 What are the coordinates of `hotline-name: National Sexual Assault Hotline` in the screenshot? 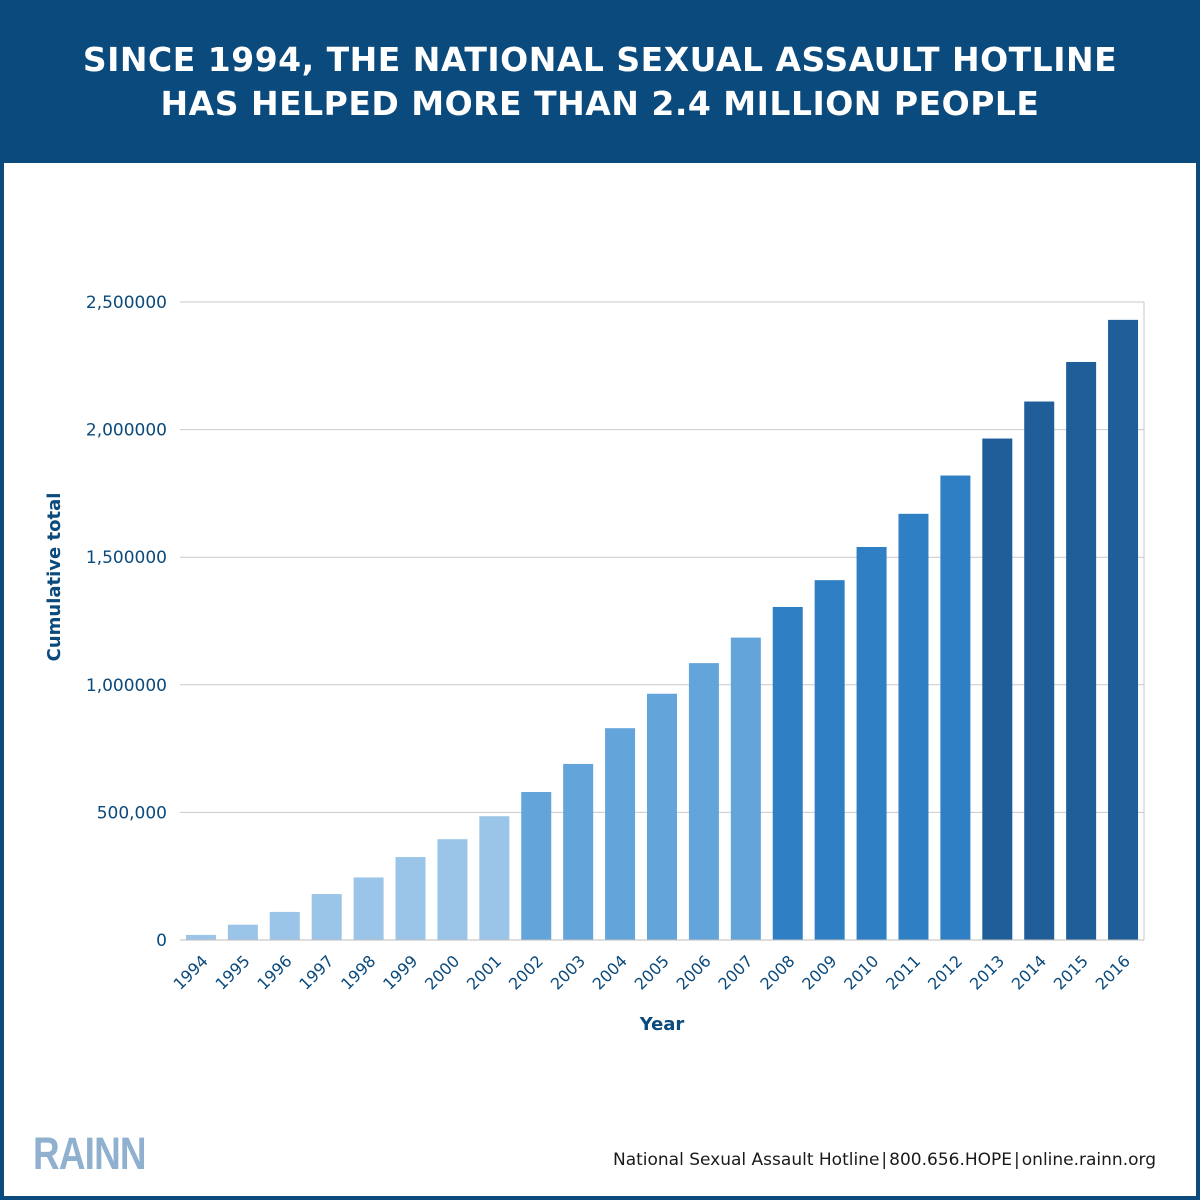 It's located at (746, 1160).